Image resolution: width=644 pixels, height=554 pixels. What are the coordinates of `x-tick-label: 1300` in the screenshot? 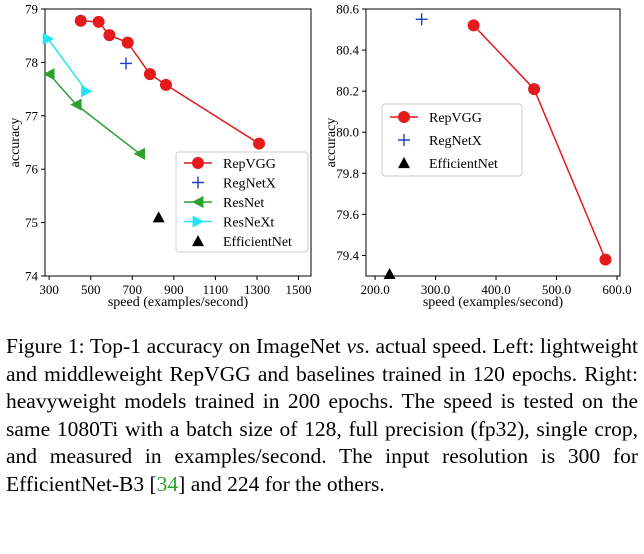 It's located at (257, 289).